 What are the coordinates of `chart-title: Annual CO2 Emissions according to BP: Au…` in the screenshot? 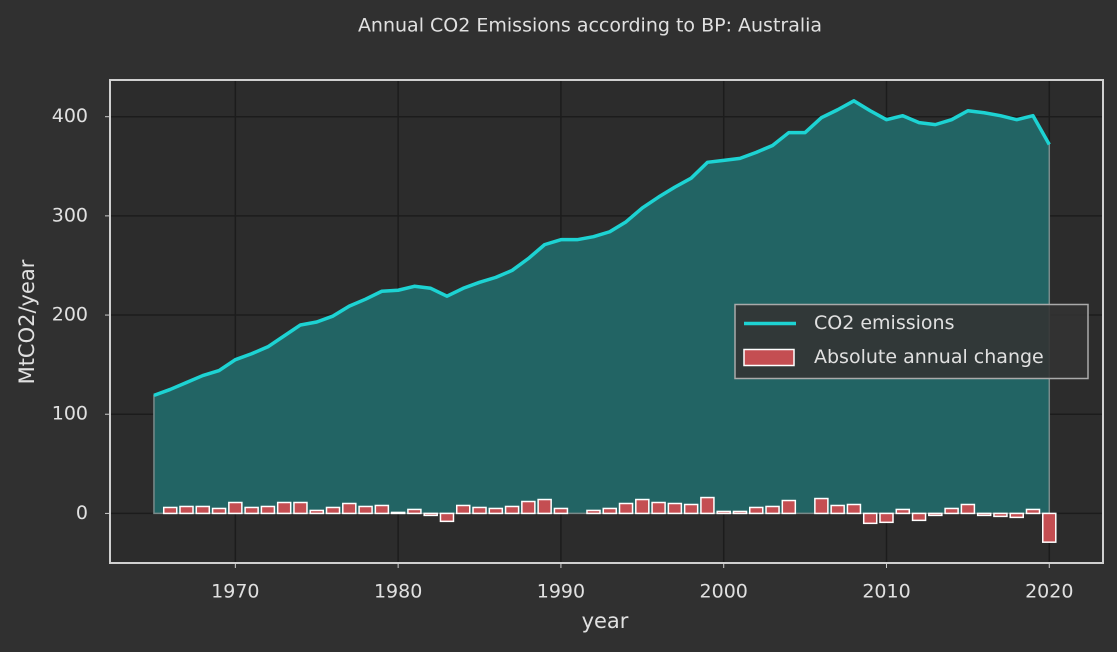 It's located at (590, 26).